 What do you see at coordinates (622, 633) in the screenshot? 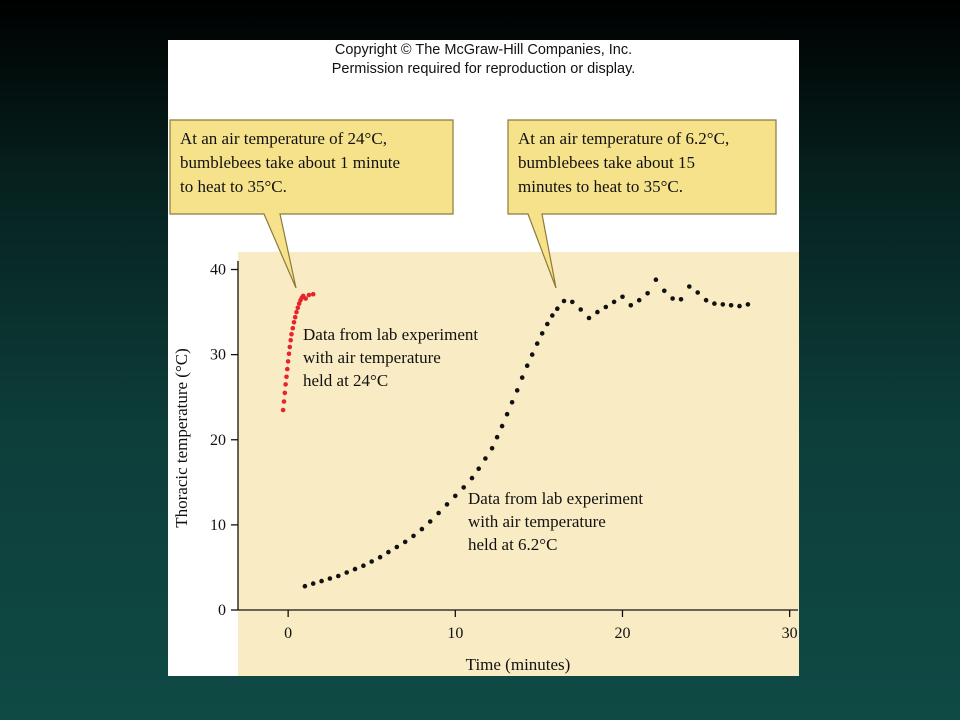
I see `x-tick-label: 20` at bounding box center [622, 633].